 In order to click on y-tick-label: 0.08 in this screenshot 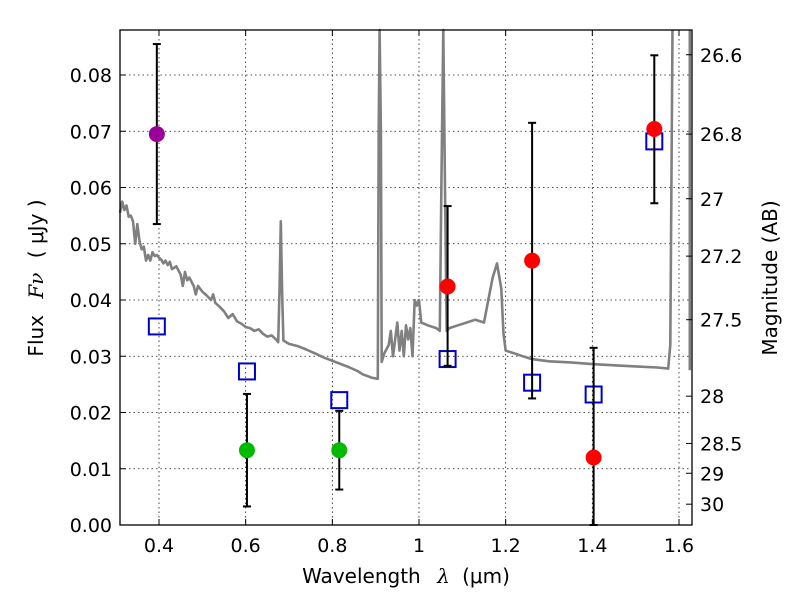, I will do `click(91, 76)`.